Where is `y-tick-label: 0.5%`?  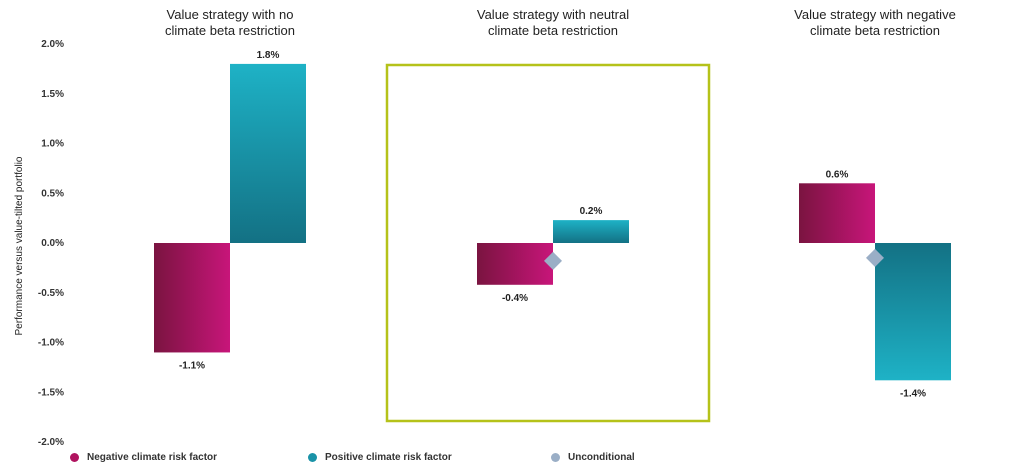 y-tick-label: 0.5% is located at coordinates (52, 193).